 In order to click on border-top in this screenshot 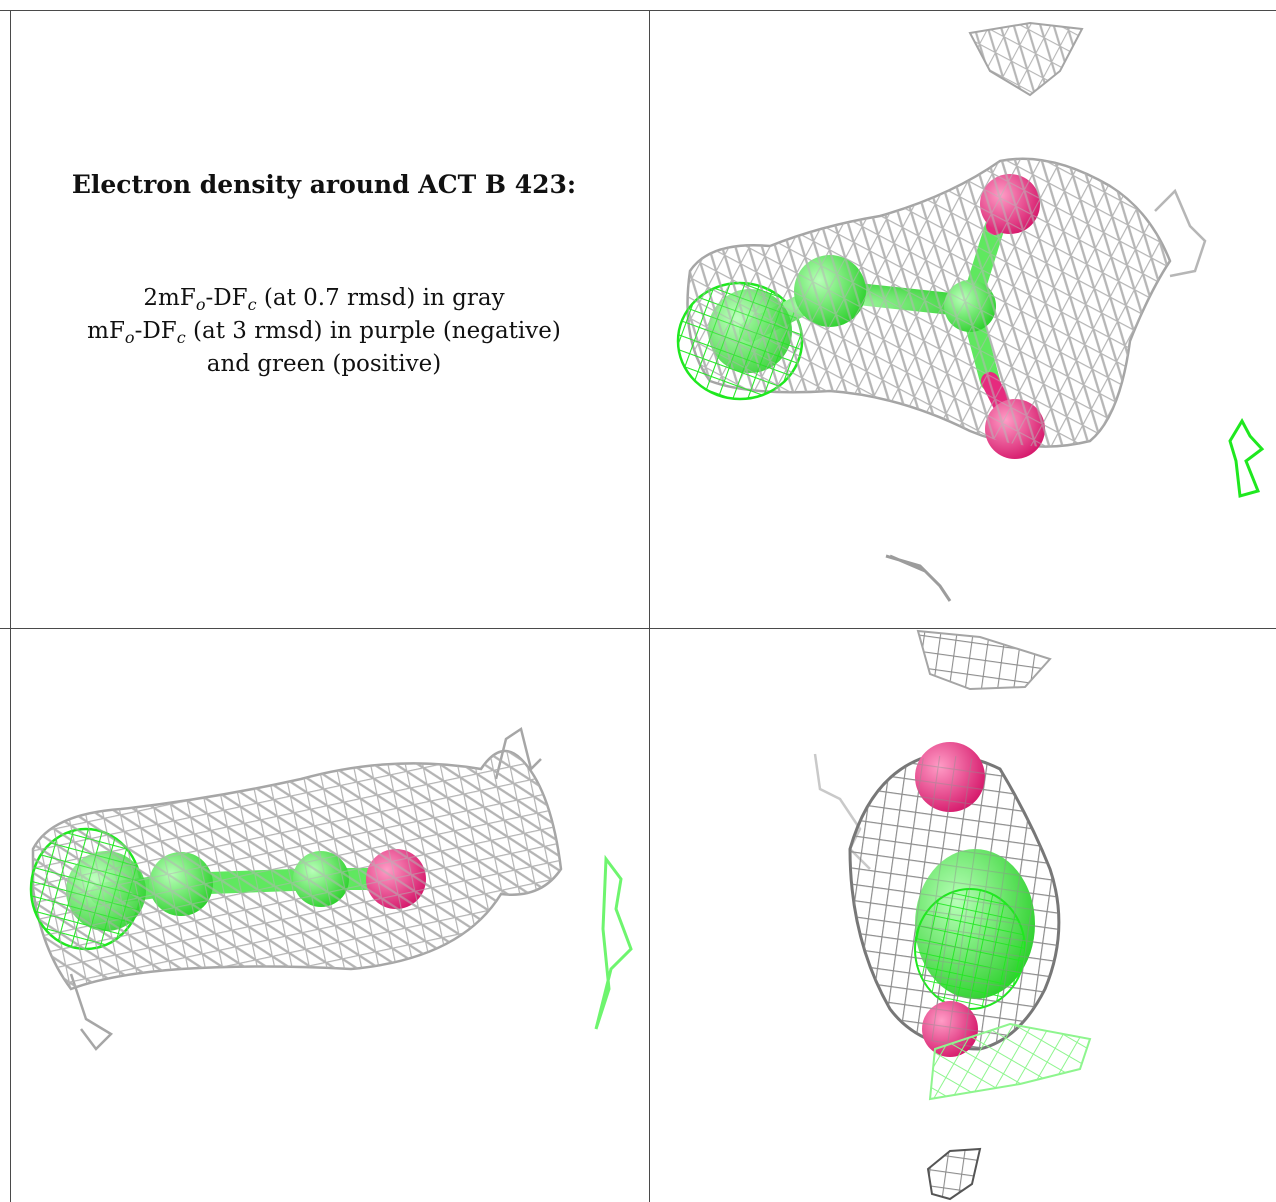, I will do `click(638, 10)`.